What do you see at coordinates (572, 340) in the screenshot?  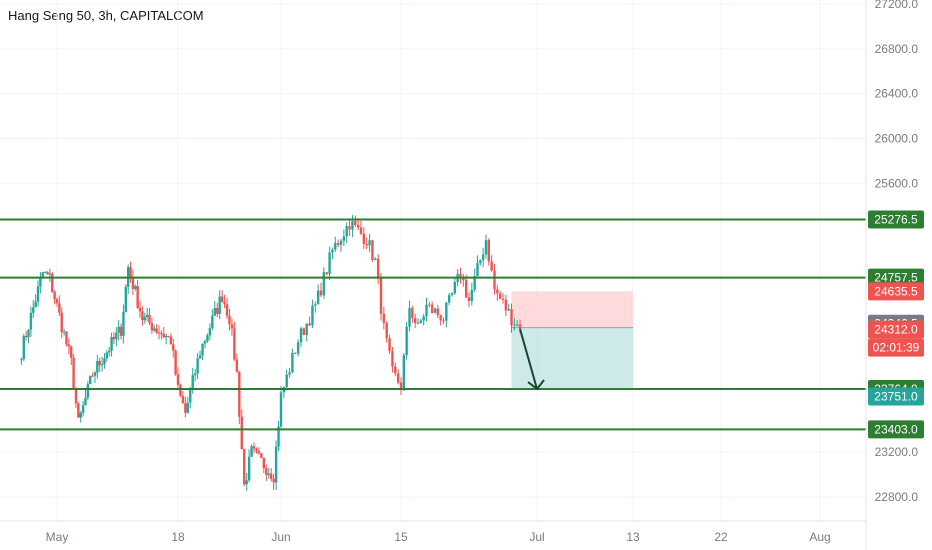 I see `position-zones` at bounding box center [572, 340].